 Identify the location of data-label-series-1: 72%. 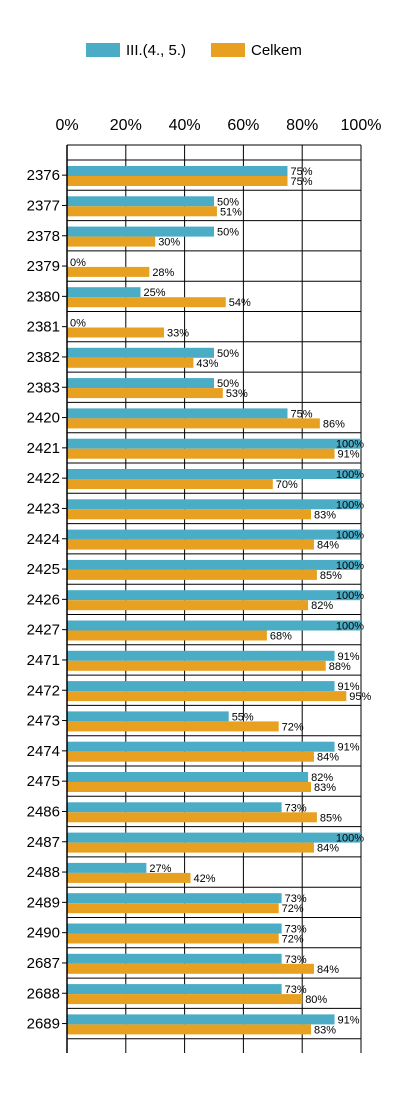
(293, 727).